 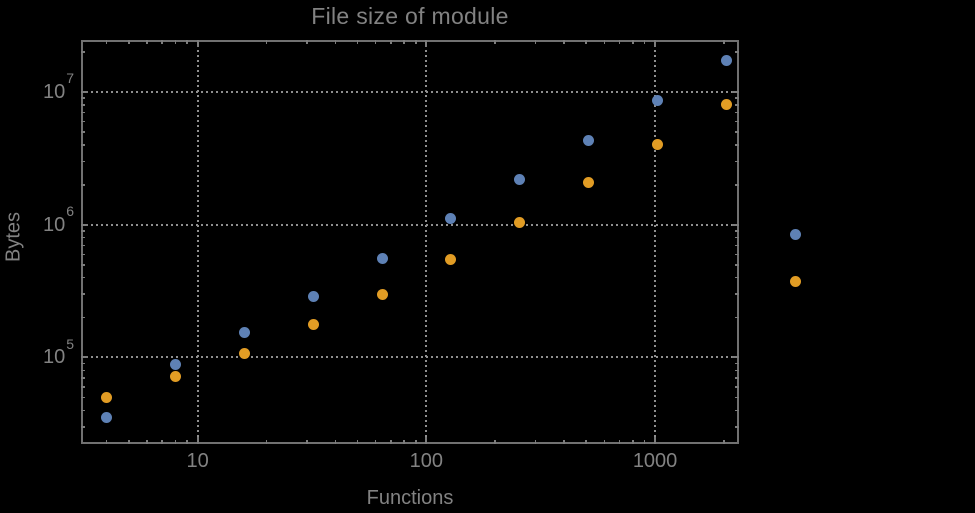 I want to click on y-tick-label: 10⁶, so click(x=58, y=219).